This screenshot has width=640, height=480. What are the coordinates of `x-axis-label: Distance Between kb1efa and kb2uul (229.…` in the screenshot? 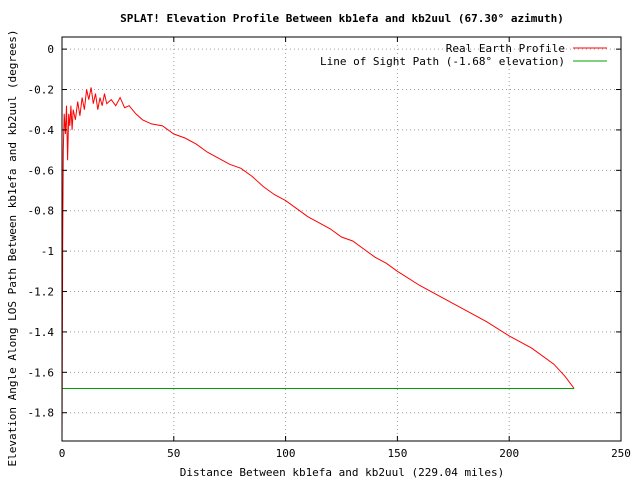 It's located at (342, 472).